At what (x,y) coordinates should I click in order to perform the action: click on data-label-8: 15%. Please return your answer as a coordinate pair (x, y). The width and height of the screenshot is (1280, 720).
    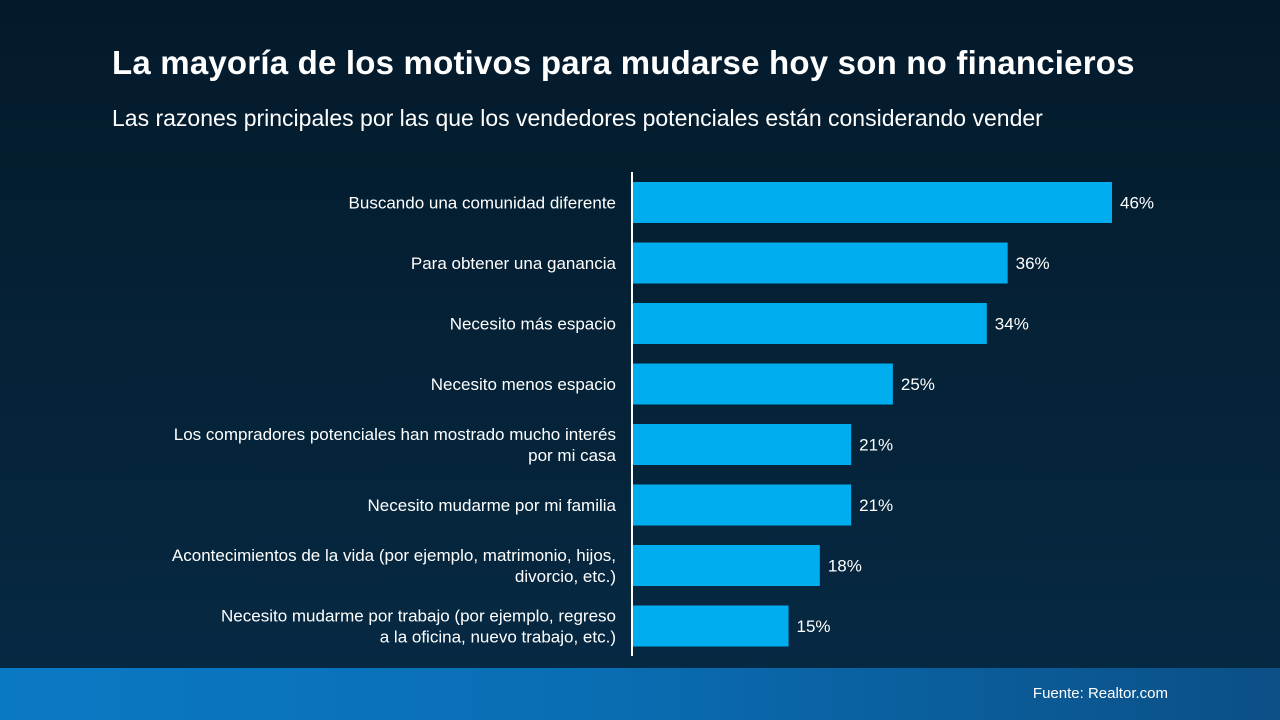
    Looking at the image, I should click on (814, 626).